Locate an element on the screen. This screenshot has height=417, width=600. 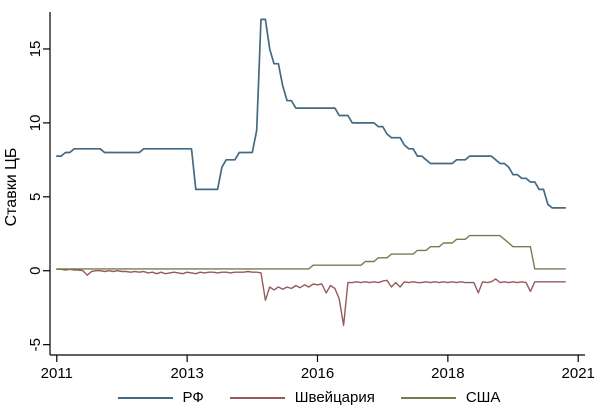
switzerland-line-swatch is located at coordinates (257, 397).